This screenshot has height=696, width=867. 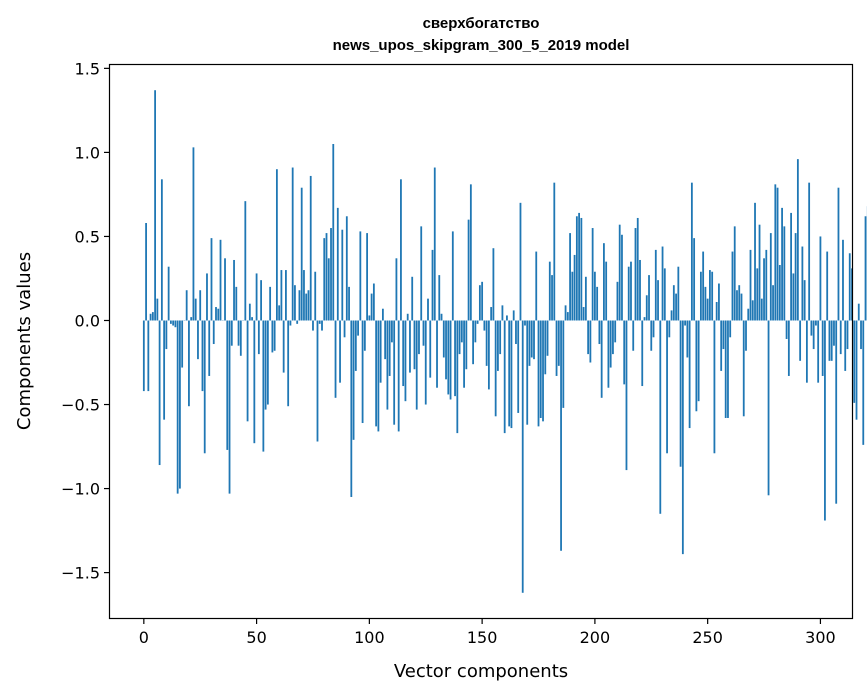 I want to click on y-axis-ticks: 1.5 1.0 0.5 0.0 −0.5 −1.0 −1.5, so click(x=85, y=321).